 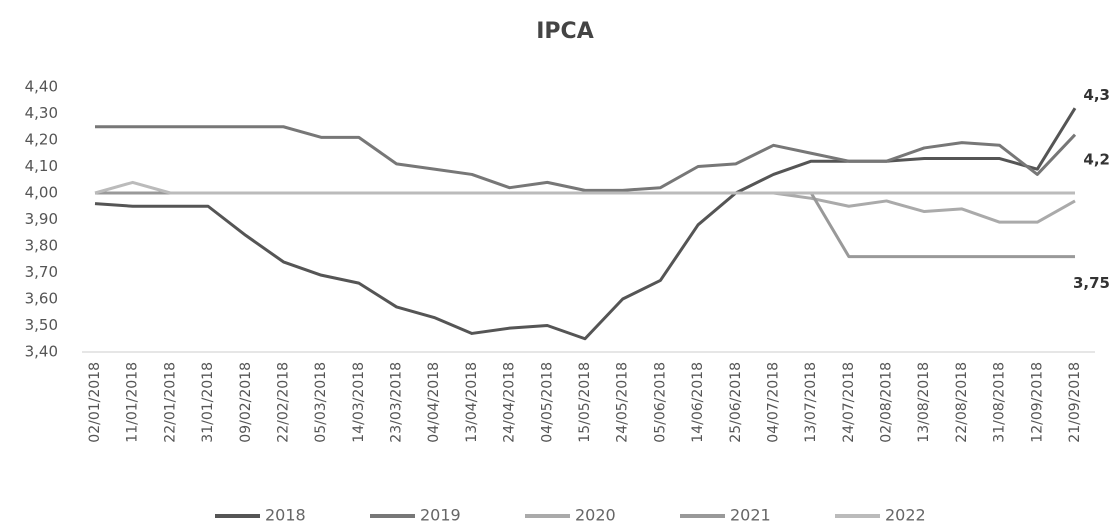 I want to click on y-tick-label: 3,40, so click(x=41, y=352).